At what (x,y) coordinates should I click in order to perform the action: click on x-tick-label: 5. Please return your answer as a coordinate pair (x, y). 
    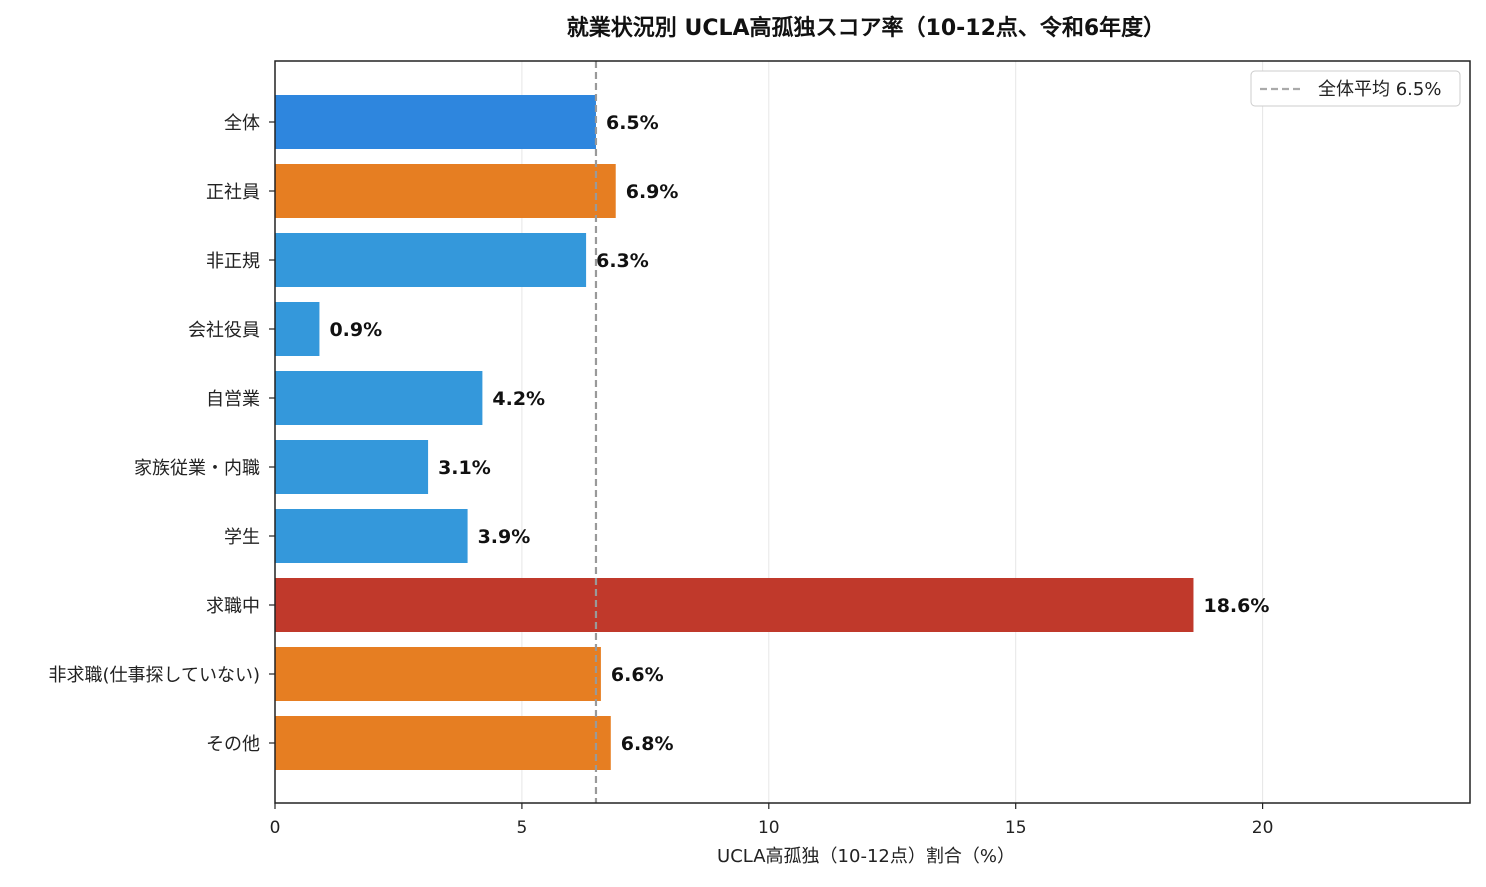
    Looking at the image, I should click on (521, 828).